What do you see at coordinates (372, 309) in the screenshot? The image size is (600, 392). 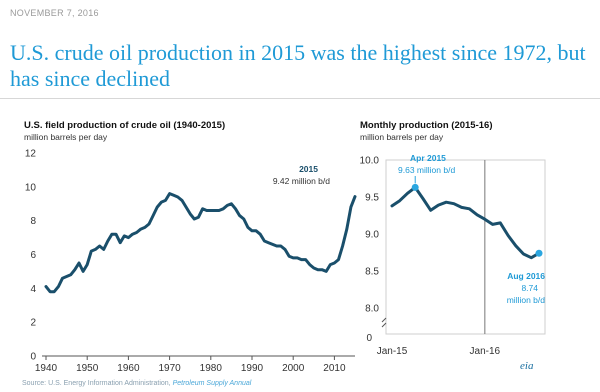 I see `monthly-y-tick-label: 8.0` at bounding box center [372, 309].